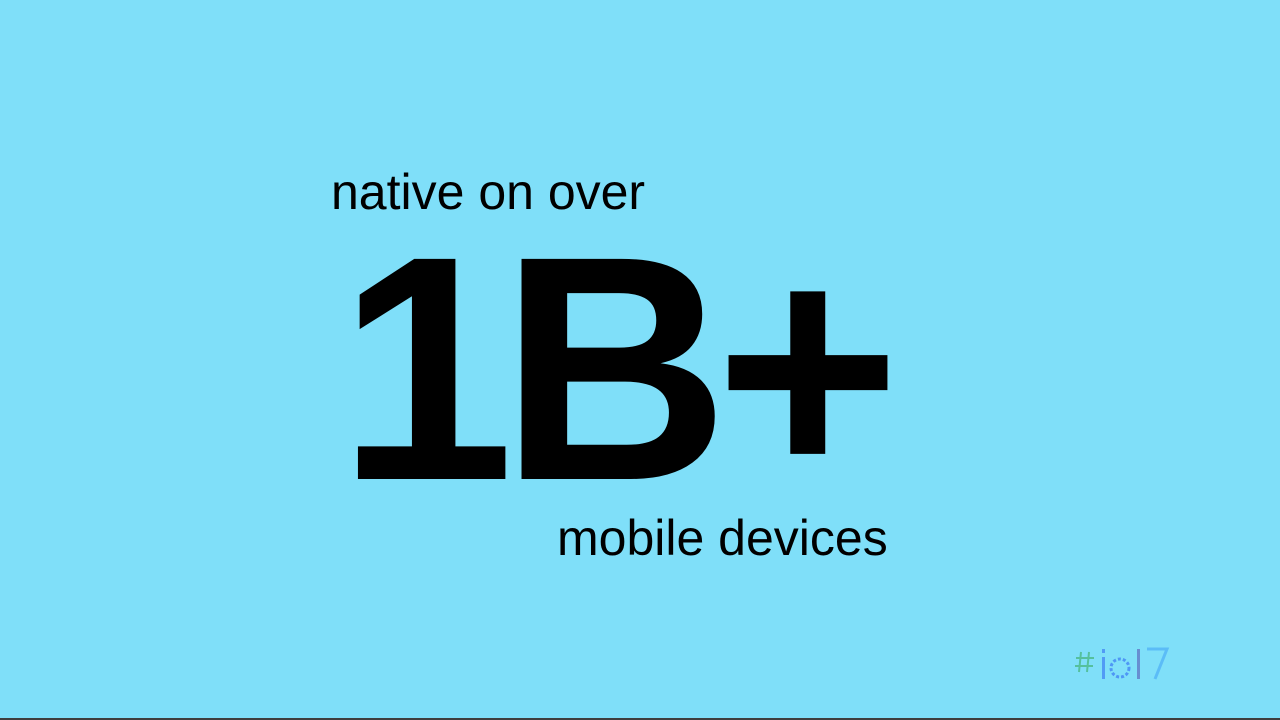  Describe the element at coordinates (488, 192) in the screenshot. I see `slide-subtitle-top: native on over` at that location.